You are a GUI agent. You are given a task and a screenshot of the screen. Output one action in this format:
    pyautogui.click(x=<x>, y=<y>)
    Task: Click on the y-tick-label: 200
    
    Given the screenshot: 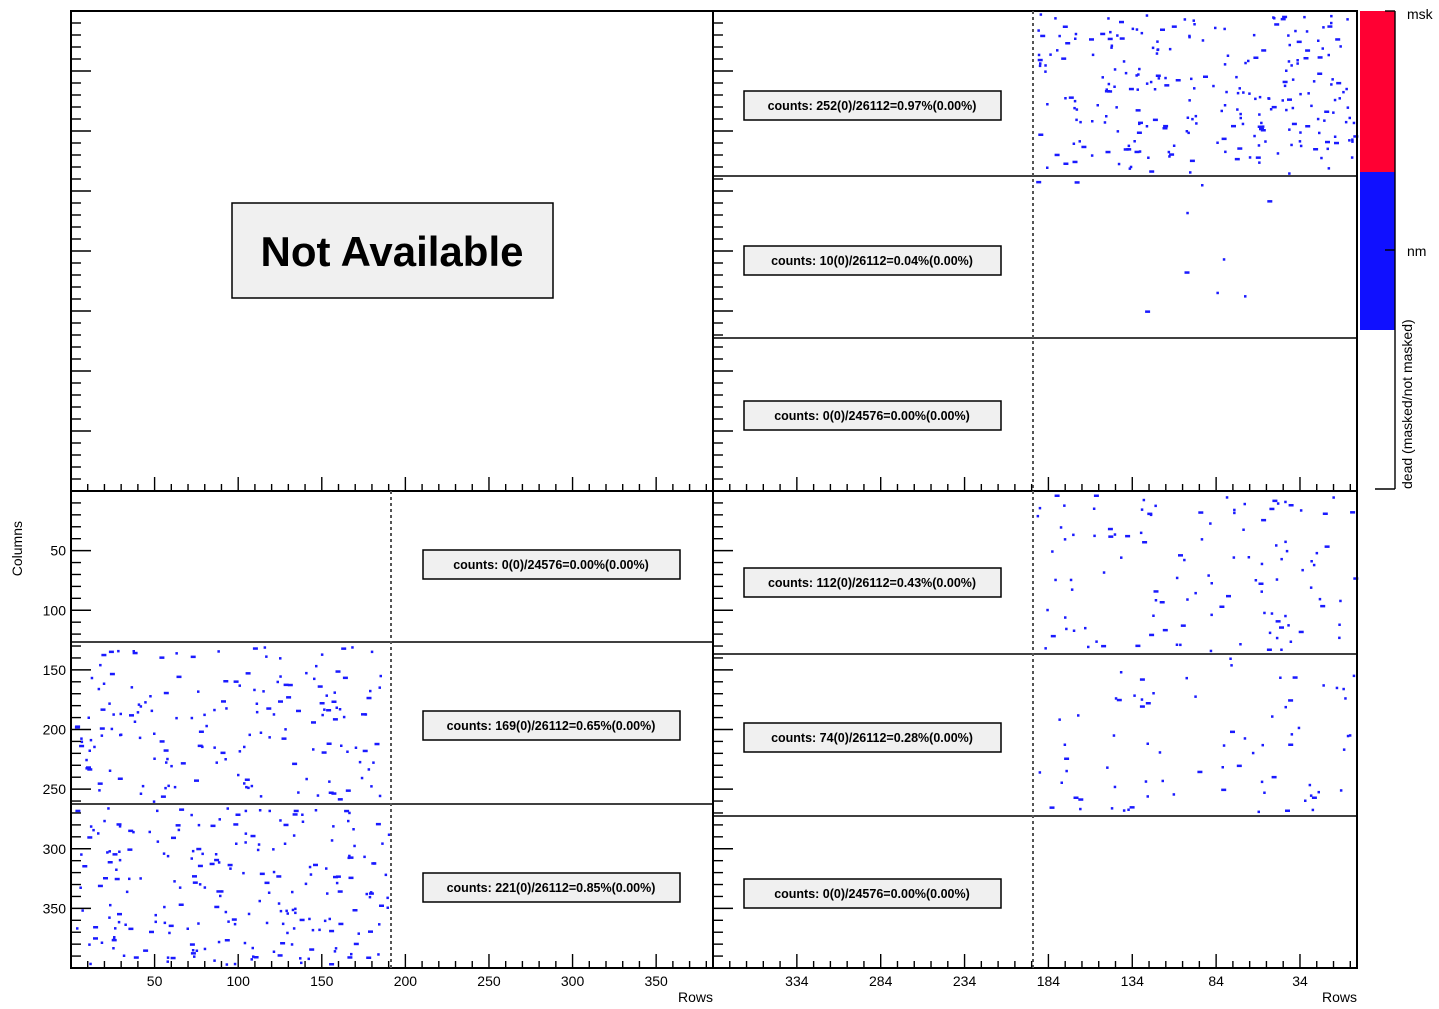 What is the action you would take?
    pyautogui.click(x=55, y=730)
    